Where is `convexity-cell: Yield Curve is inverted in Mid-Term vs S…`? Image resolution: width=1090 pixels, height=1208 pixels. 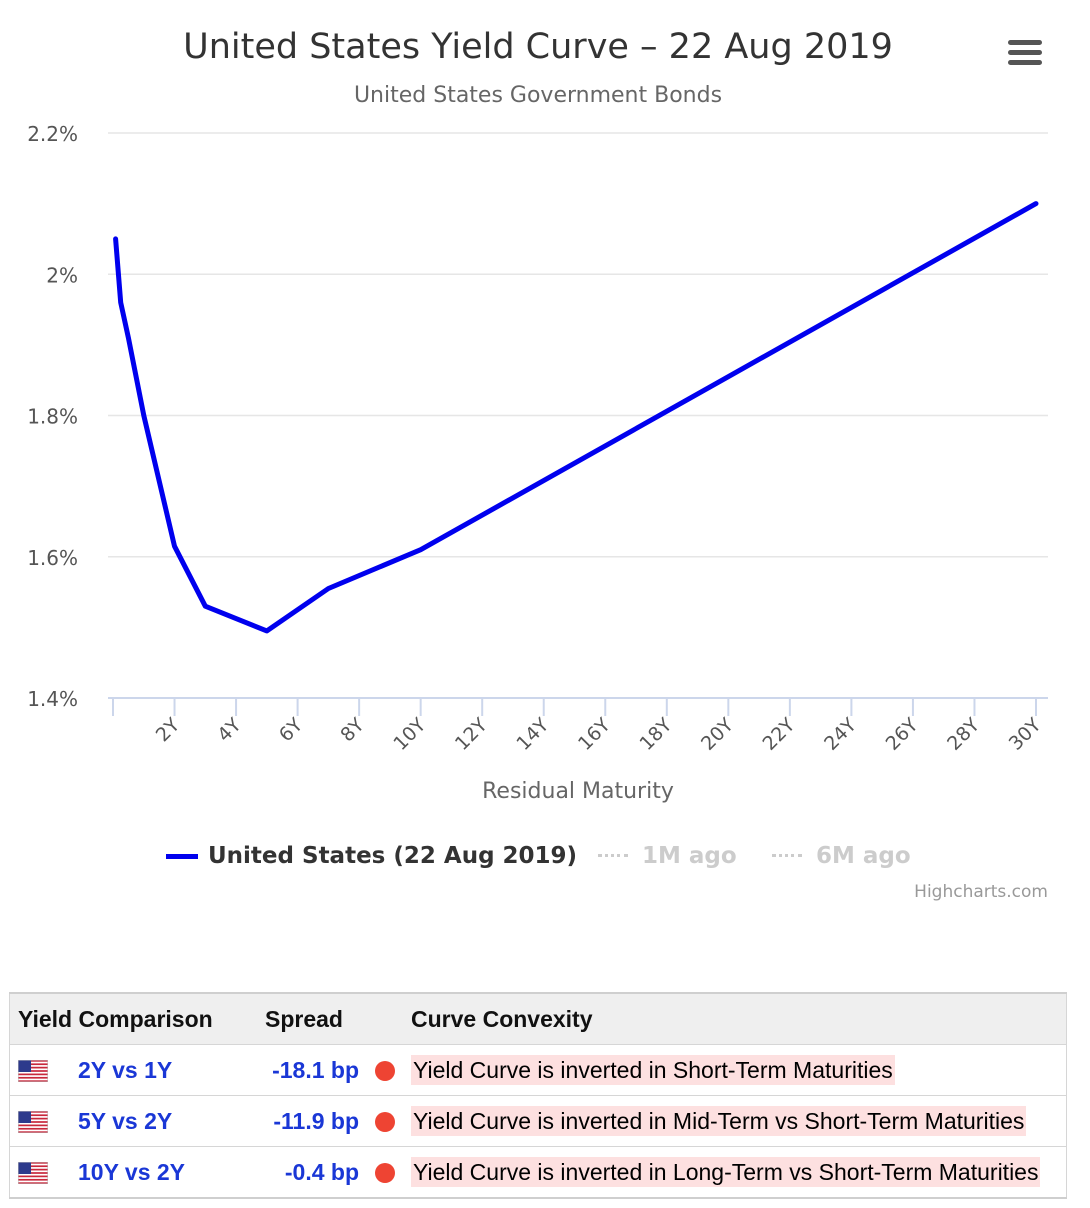
convexity-cell: Yield Curve is inverted in Mid-Term vs S… is located at coordinates (735, 1121).